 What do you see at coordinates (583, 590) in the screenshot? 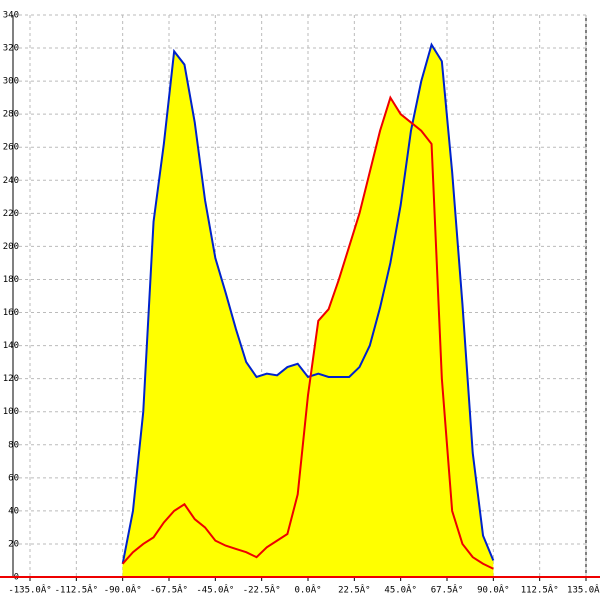
I see `x-tick-label: 135.0Â°` at bounding box center [583, 590].